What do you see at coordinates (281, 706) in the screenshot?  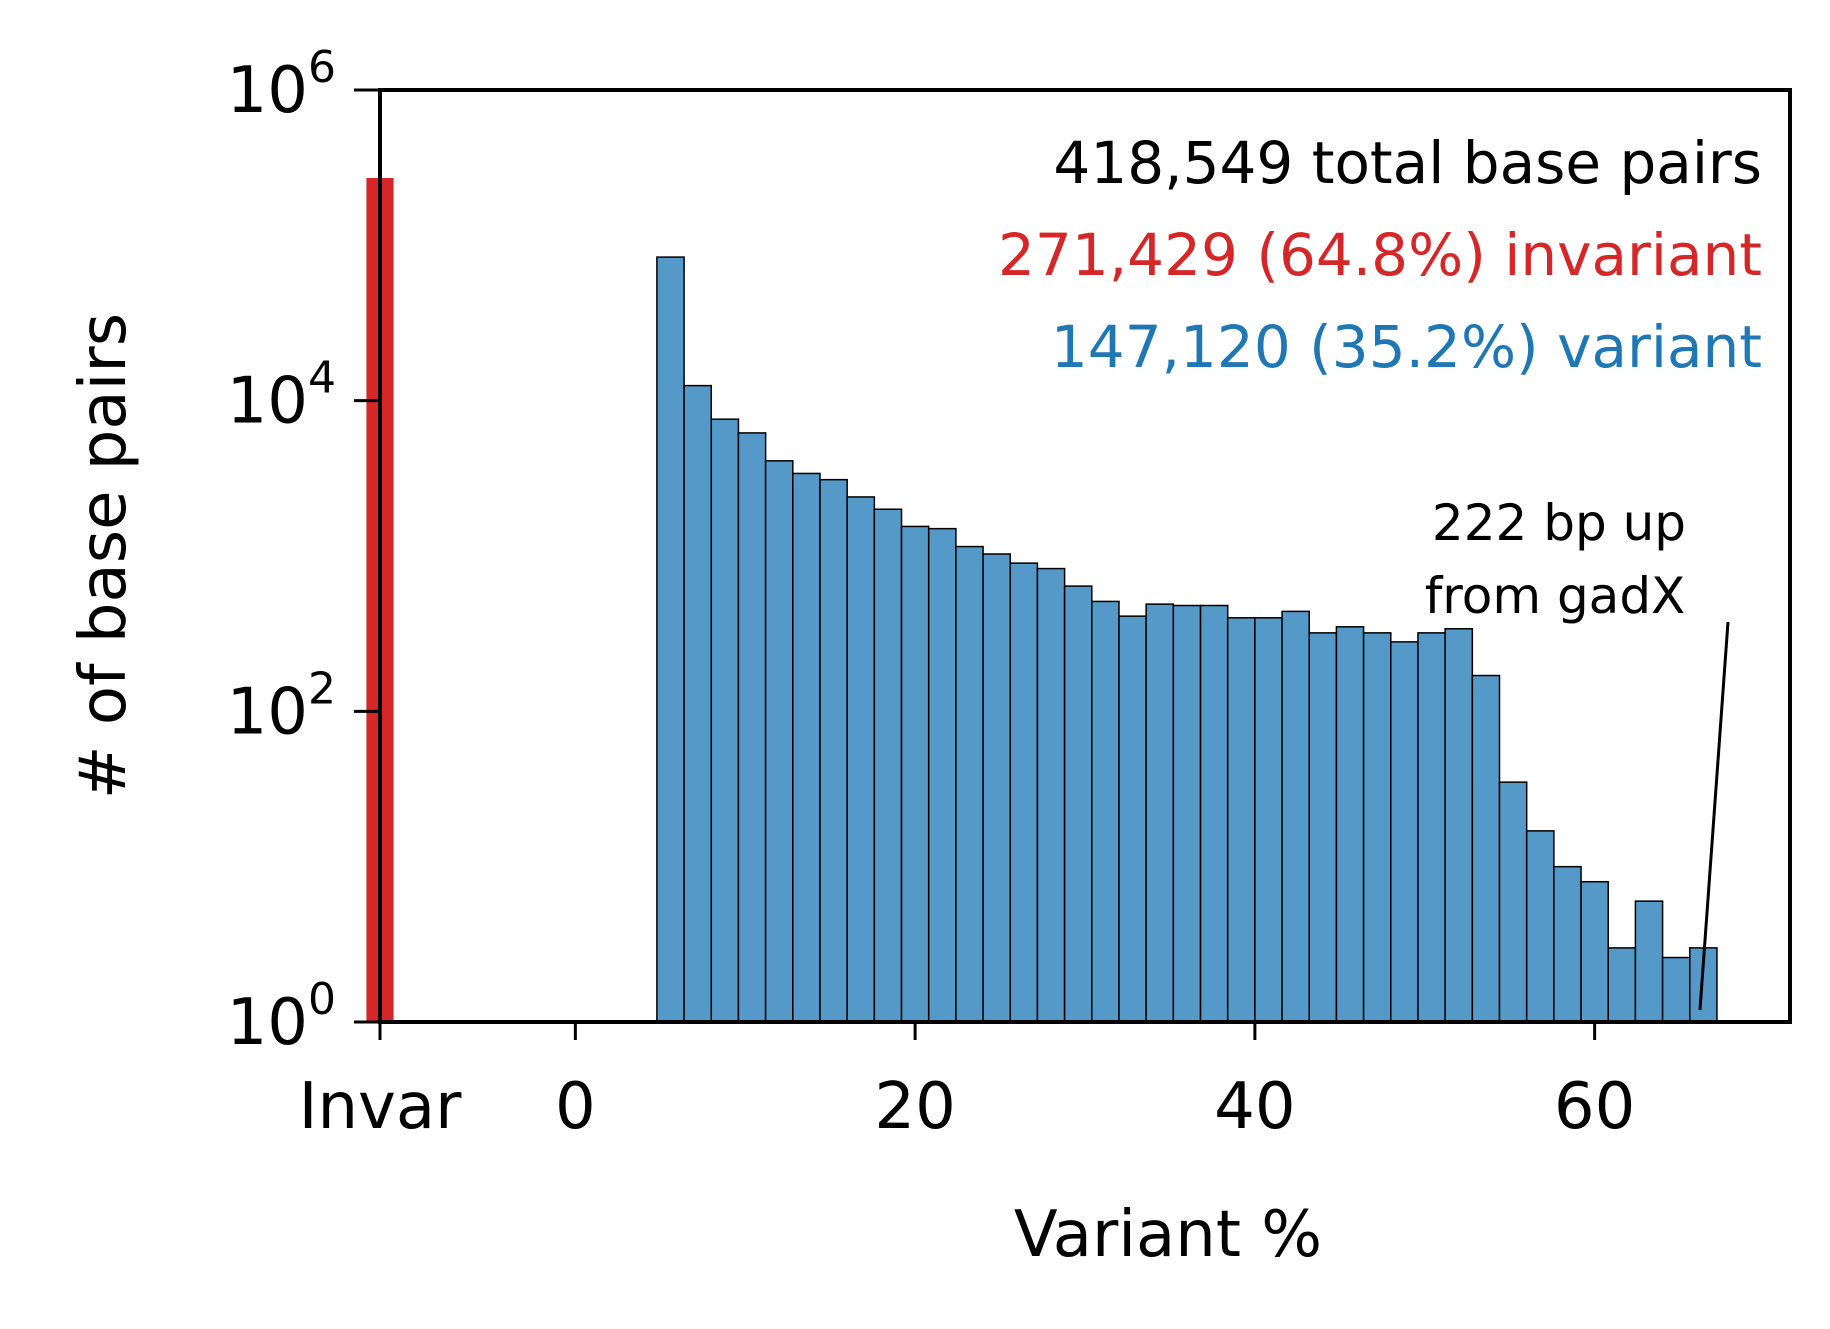 I see `y-tick-label: 10²` at bounding box center [281, 706].